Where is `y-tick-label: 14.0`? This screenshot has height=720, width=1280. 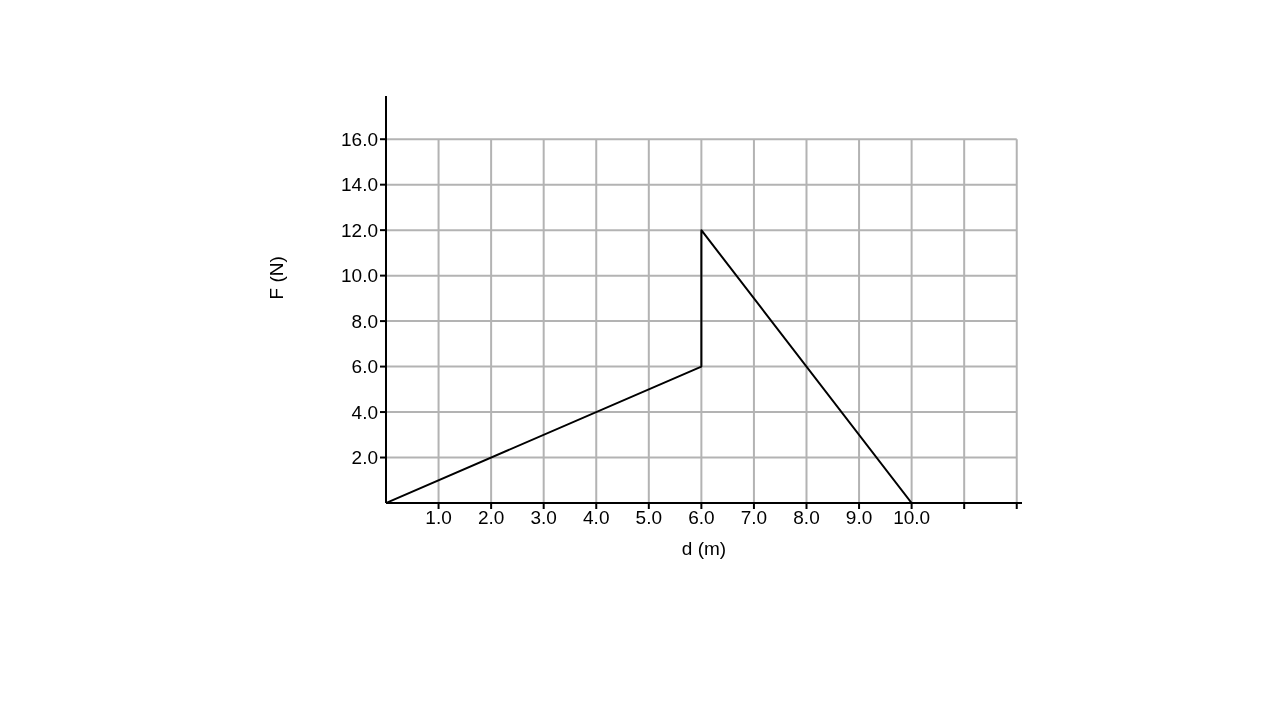 y-tick-label: 14.0 is located at coordinates (359, 185).